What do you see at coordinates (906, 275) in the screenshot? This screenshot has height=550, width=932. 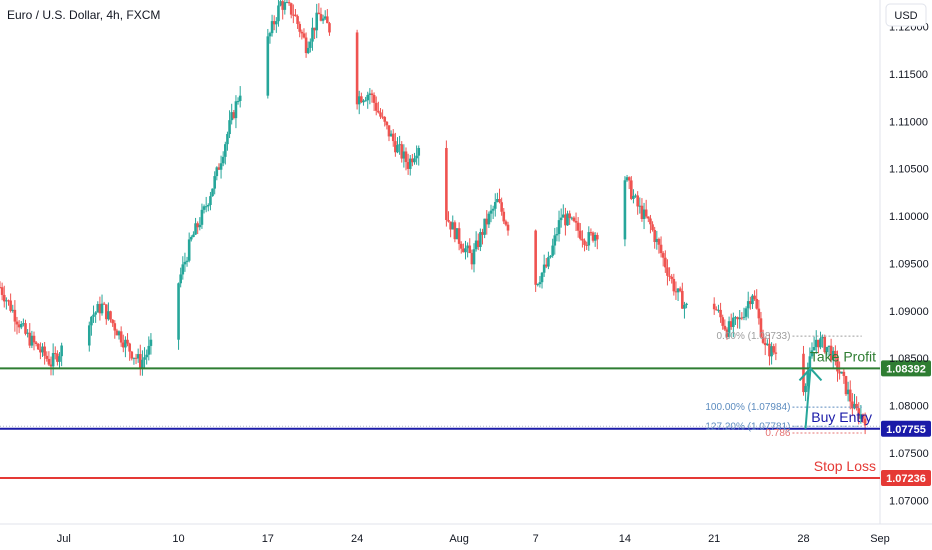 I see `price-axis` at bounding box center [906, 275].